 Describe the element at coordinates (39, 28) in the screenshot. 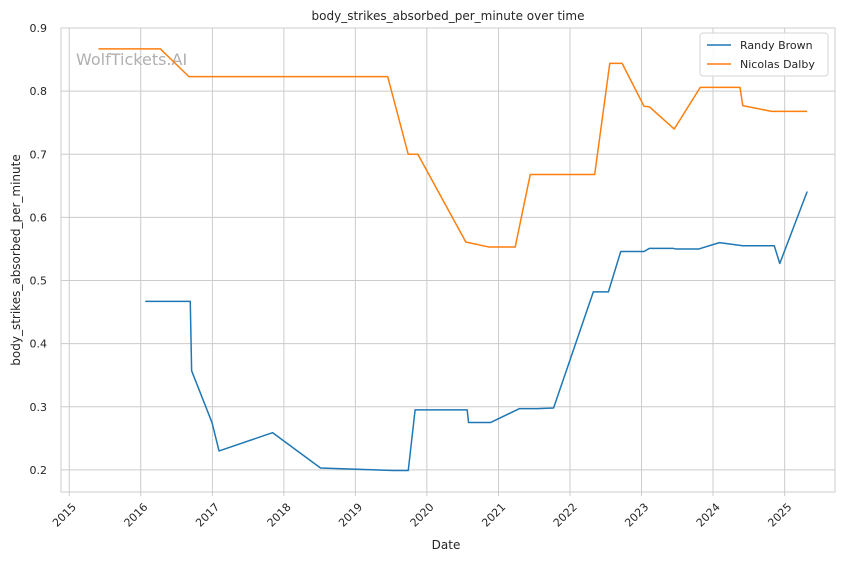

I see `y-tick-label: 0.9` at that location.